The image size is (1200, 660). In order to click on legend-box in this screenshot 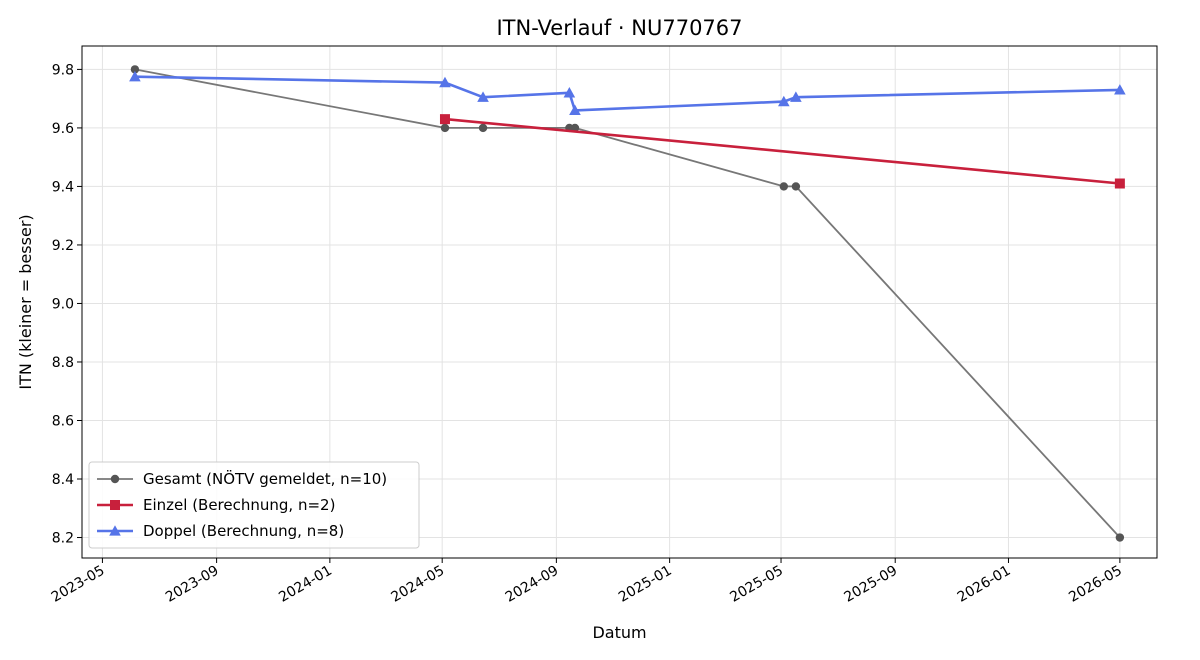, I will do `click(254, 505)`.